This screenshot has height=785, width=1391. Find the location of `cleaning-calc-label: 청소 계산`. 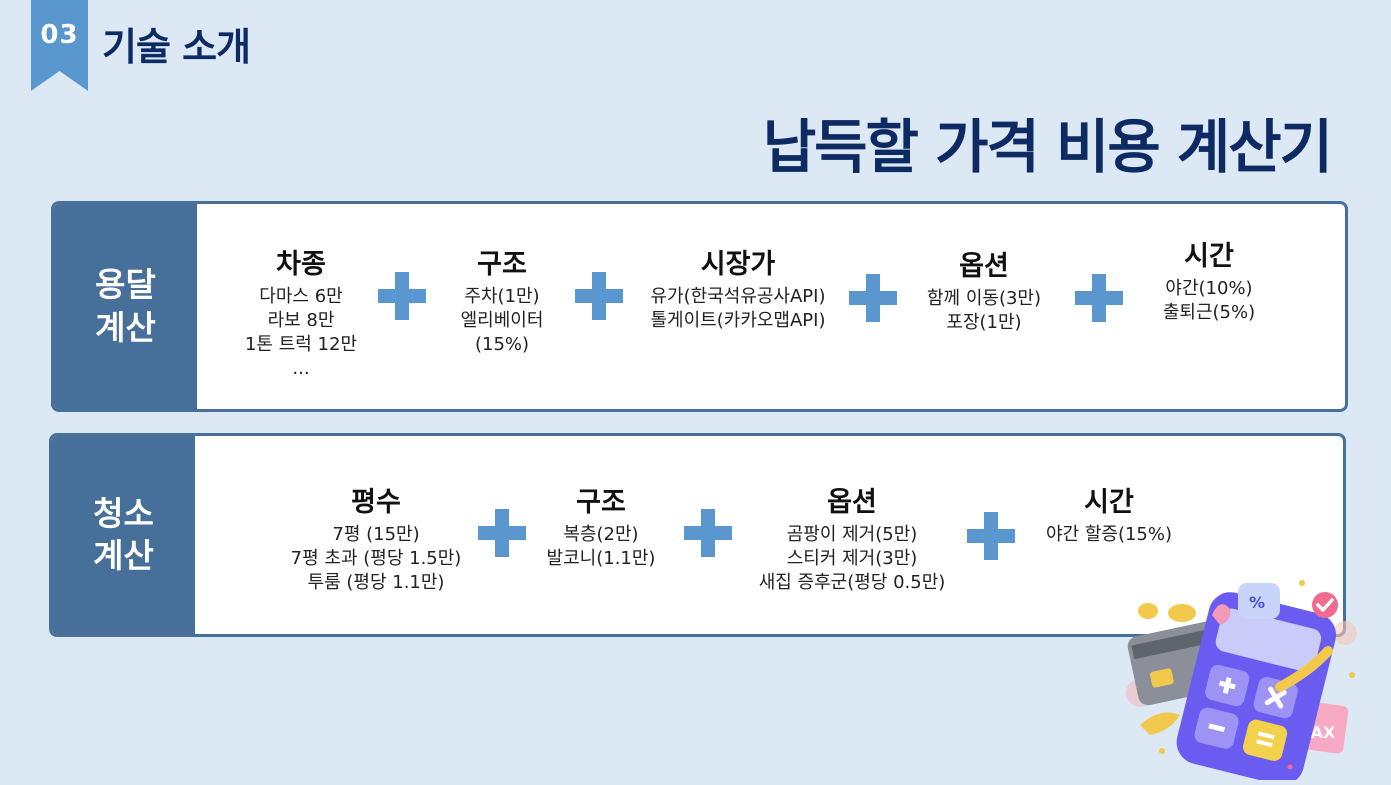

cleaning-calc-label: 청소 계산 is located at coordinates (123, 535).